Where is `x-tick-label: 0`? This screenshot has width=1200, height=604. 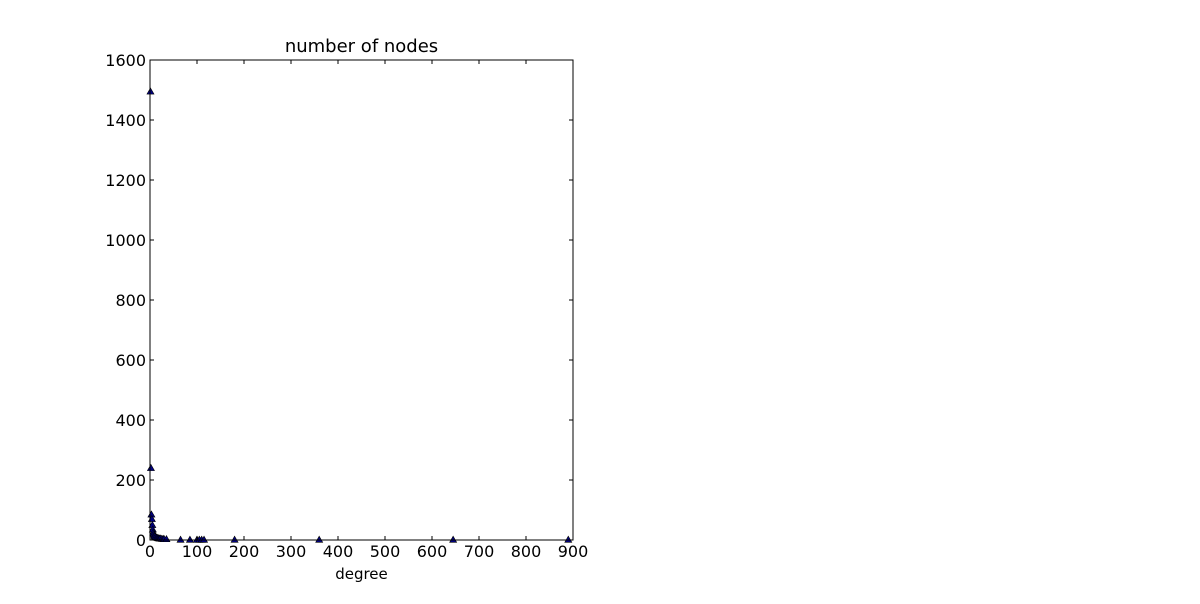 x-tick-label: 0 is located at coordinates (150, 551).